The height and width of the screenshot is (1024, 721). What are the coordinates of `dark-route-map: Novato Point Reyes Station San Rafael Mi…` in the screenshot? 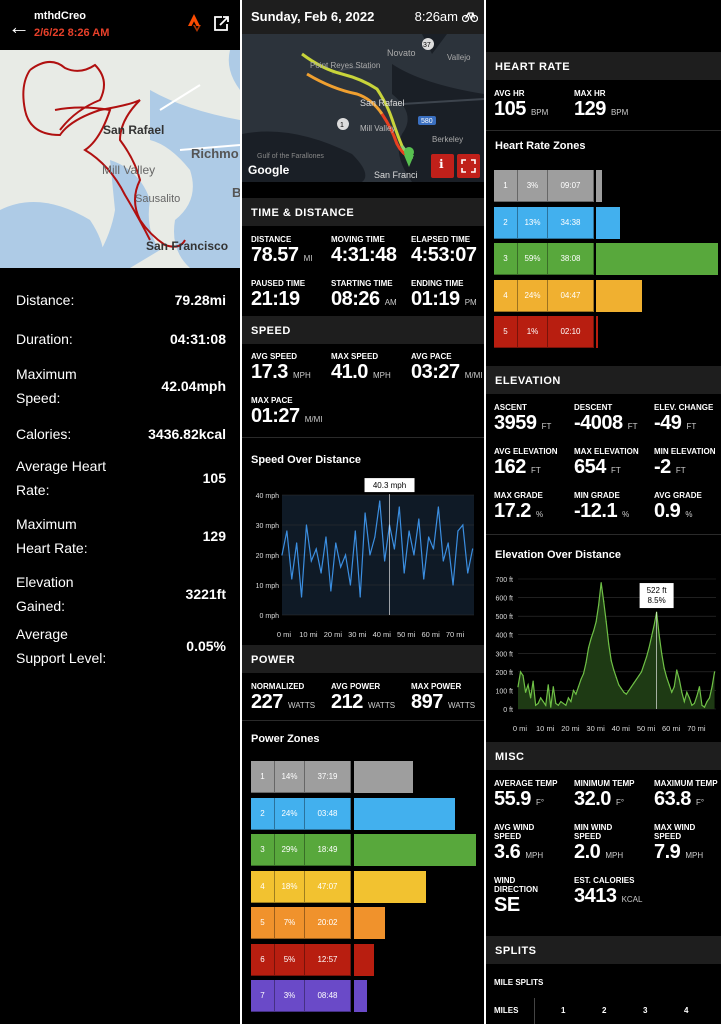 It's located at (363, 108).